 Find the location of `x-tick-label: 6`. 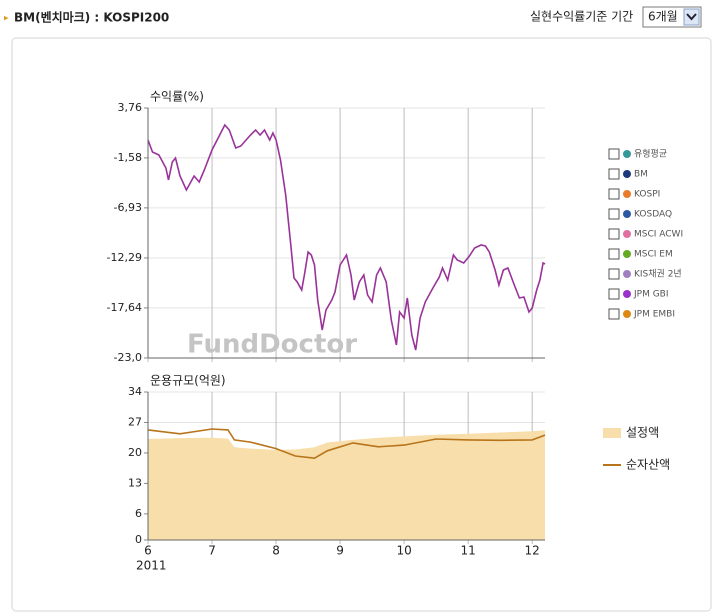

x-tick-label: 6 is located at coordinates (148, 551).